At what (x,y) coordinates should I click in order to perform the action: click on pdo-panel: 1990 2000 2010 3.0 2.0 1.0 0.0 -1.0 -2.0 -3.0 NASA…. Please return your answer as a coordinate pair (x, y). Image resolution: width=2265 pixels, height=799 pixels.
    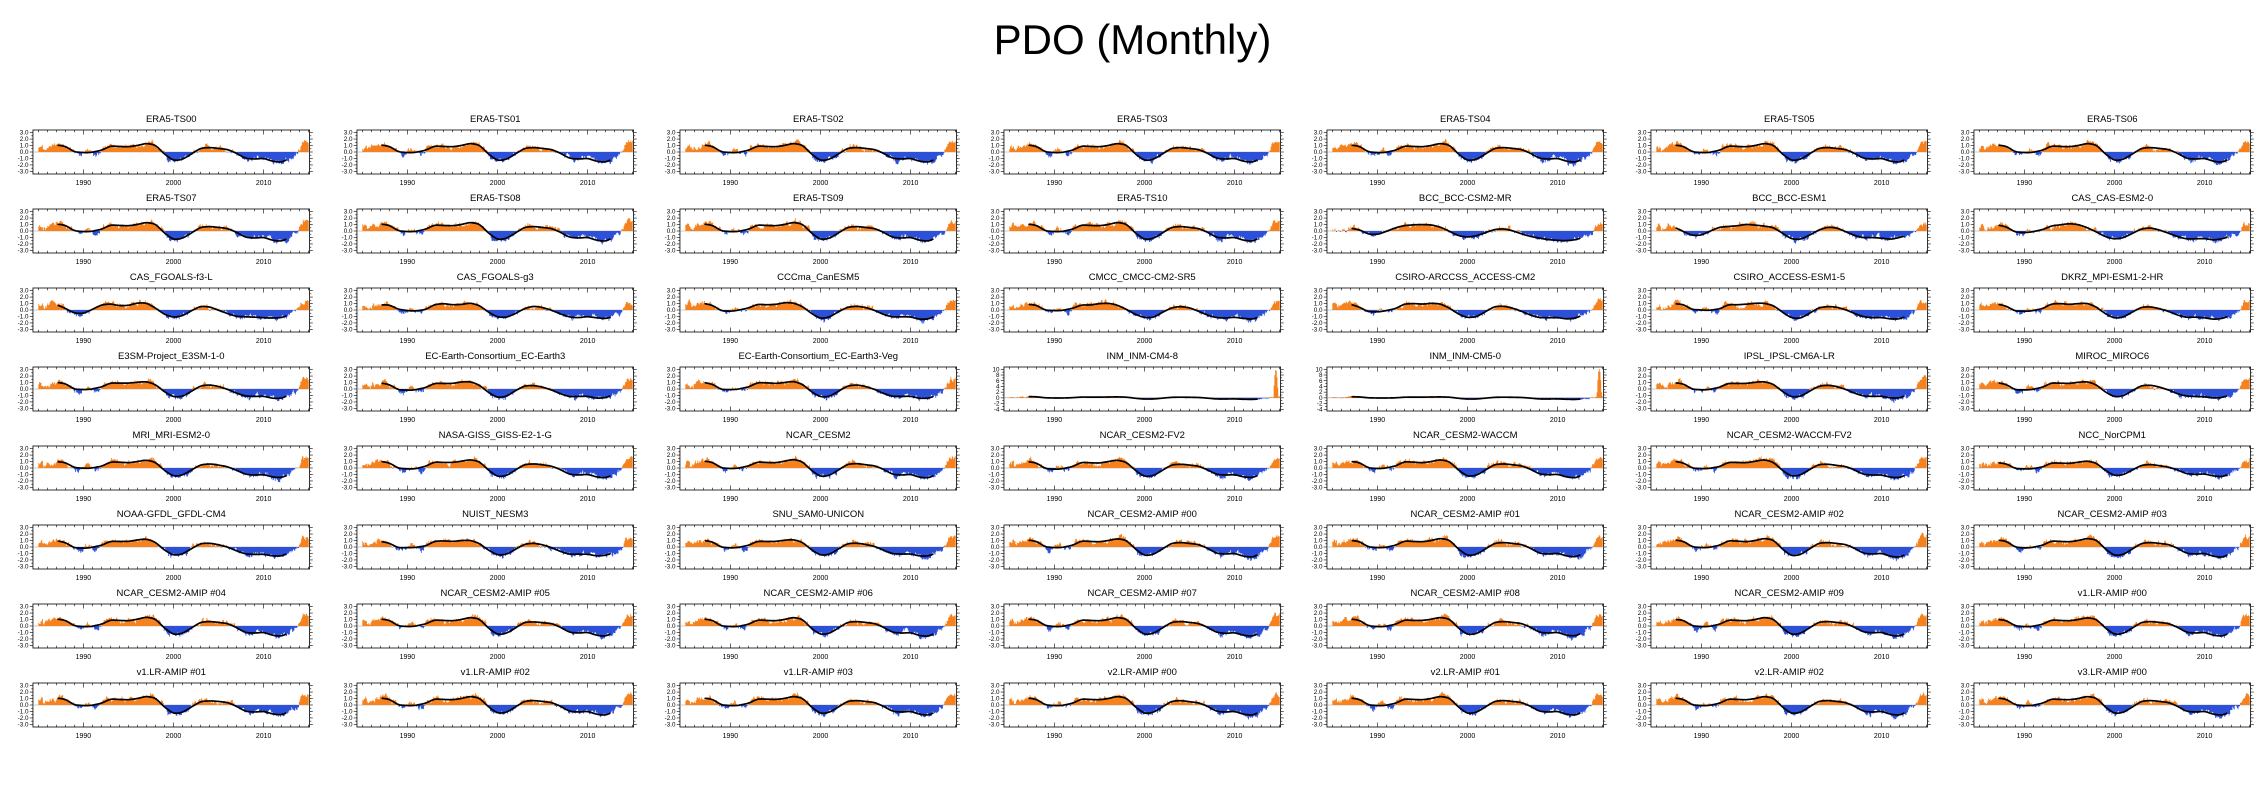
    Looking at the image, I should click on (486, 465).